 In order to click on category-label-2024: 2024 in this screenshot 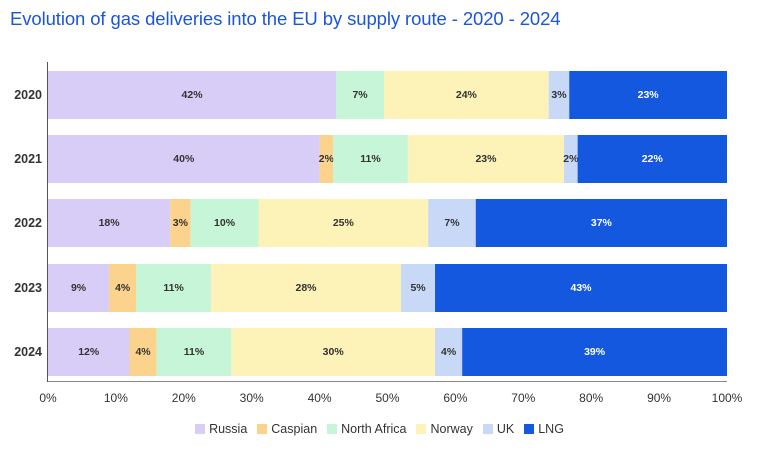, I will do `click(28, 352)`.